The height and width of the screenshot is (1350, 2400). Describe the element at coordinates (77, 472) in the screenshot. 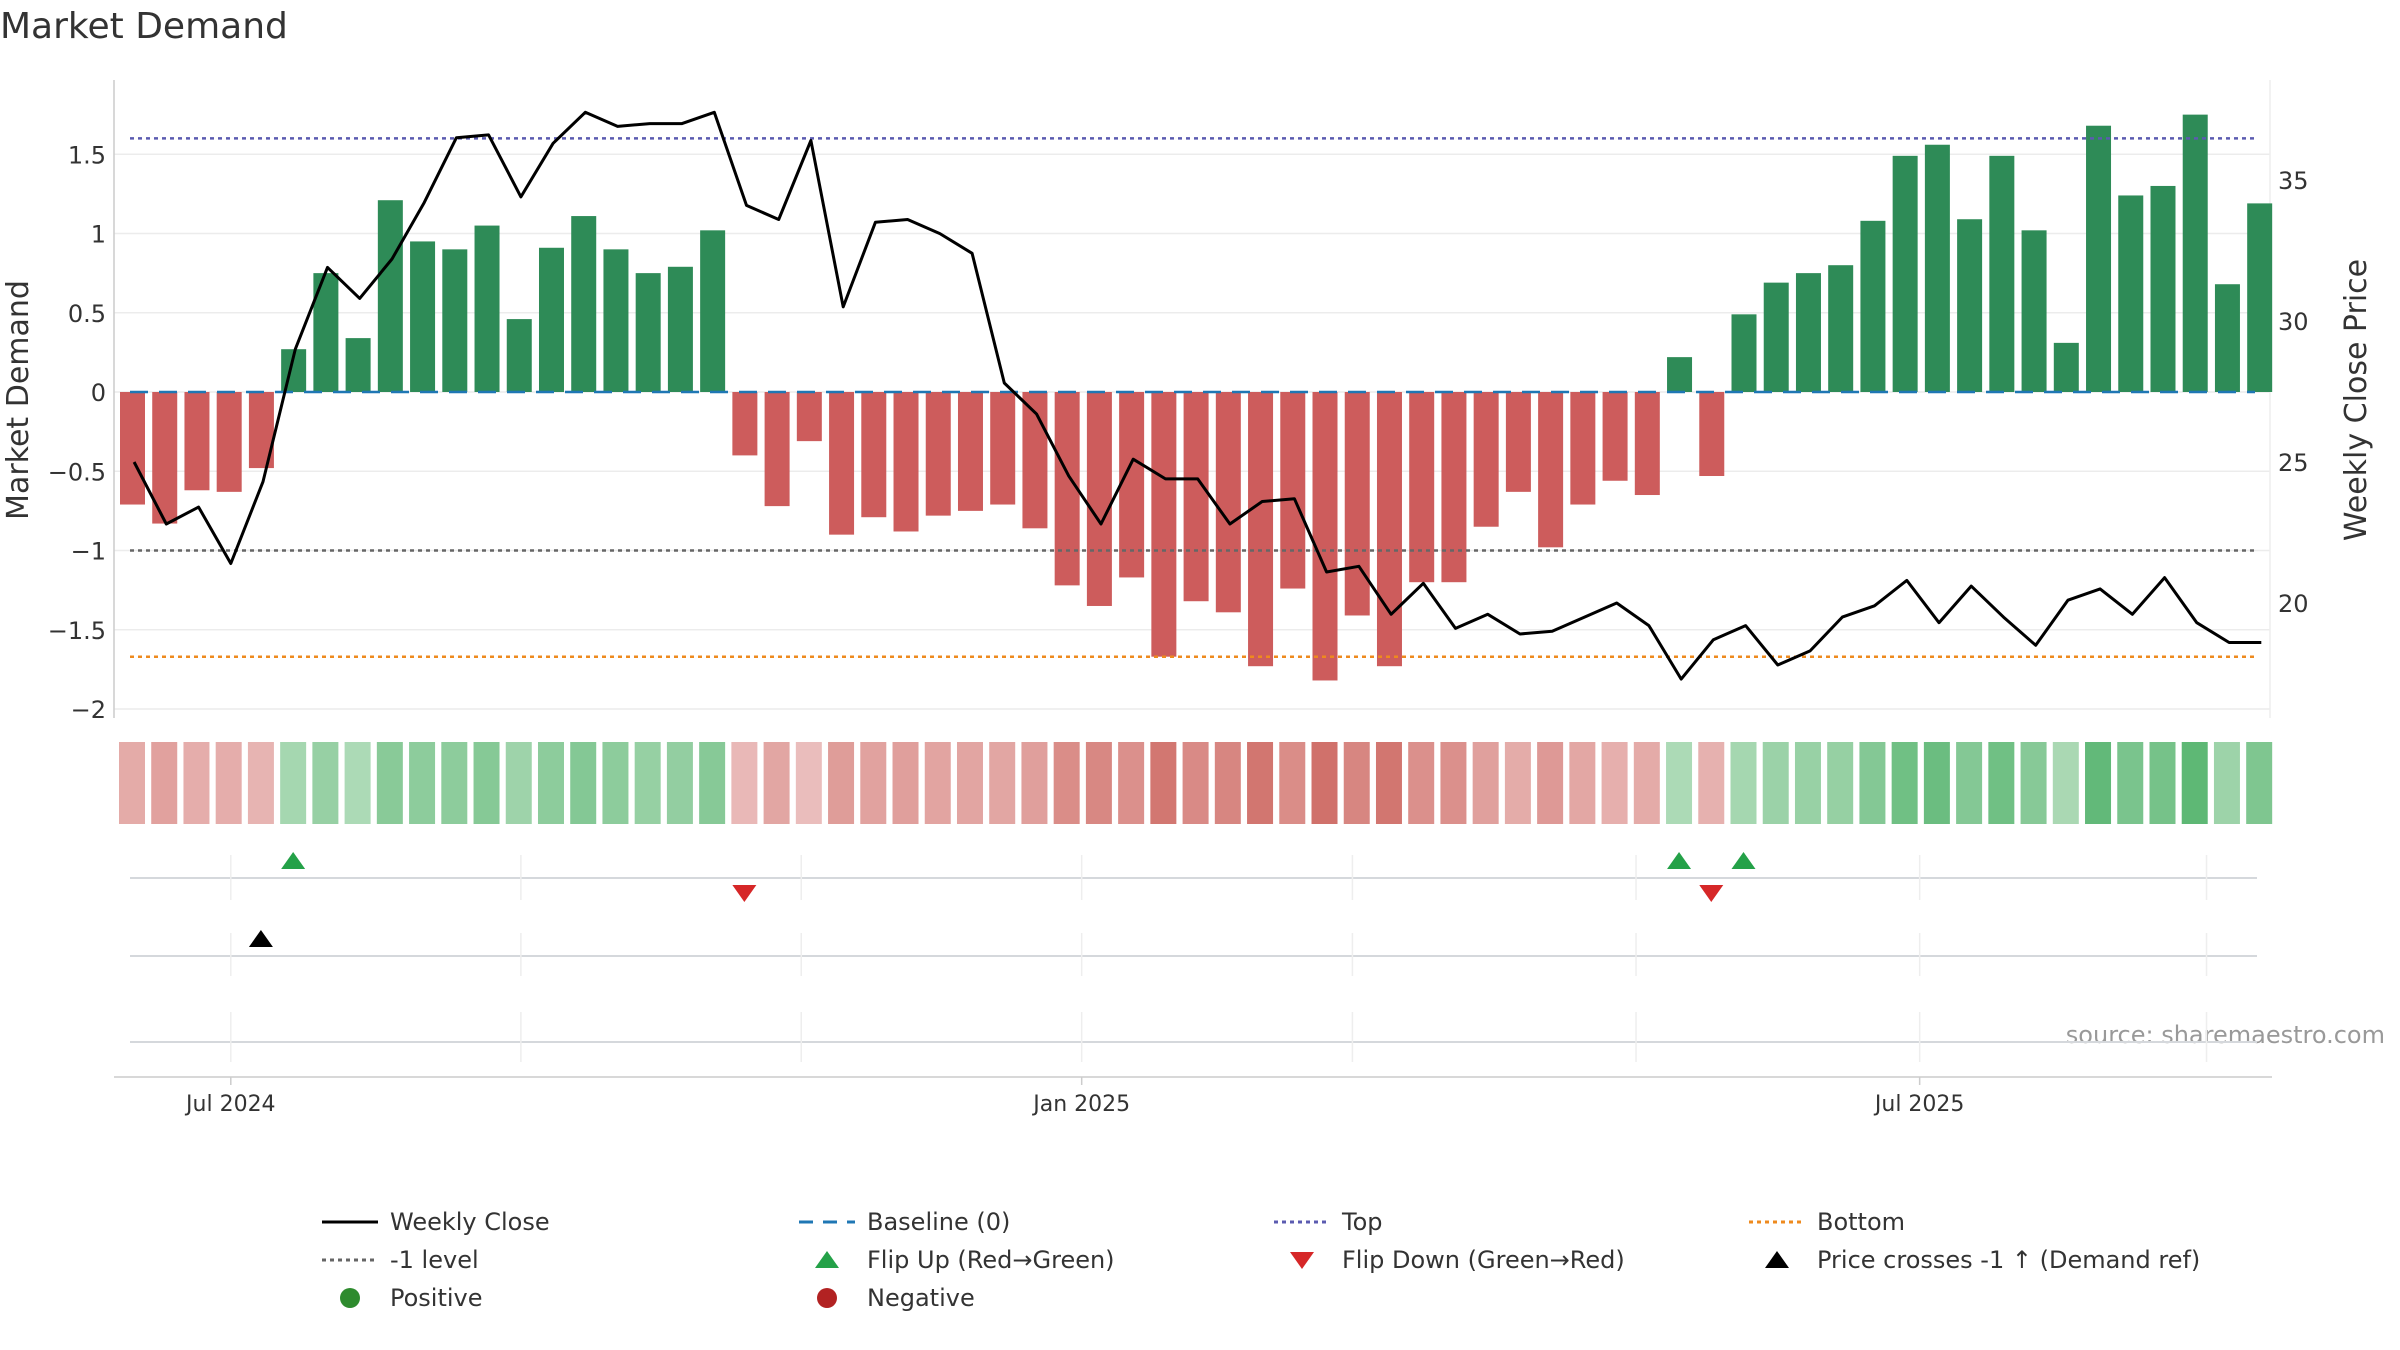

I see `y-tick-label: −0.5` at that location.